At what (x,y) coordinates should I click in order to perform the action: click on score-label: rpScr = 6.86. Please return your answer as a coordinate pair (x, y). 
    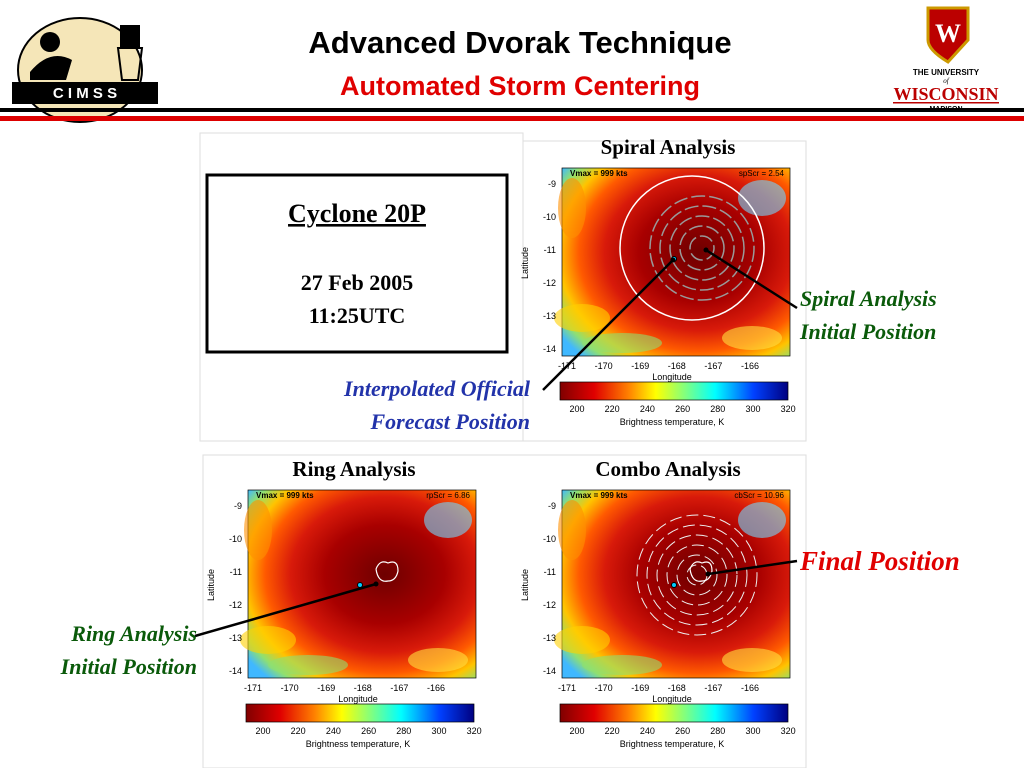
    Looking at the image, I should click on (448, 495).